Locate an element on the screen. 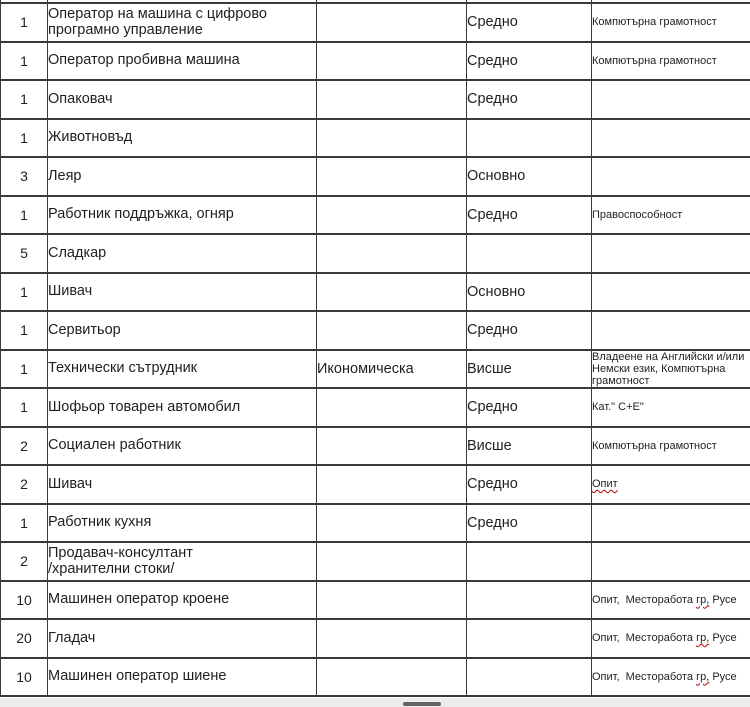  cell-position: Шивач is located at coordinates (182, 485).